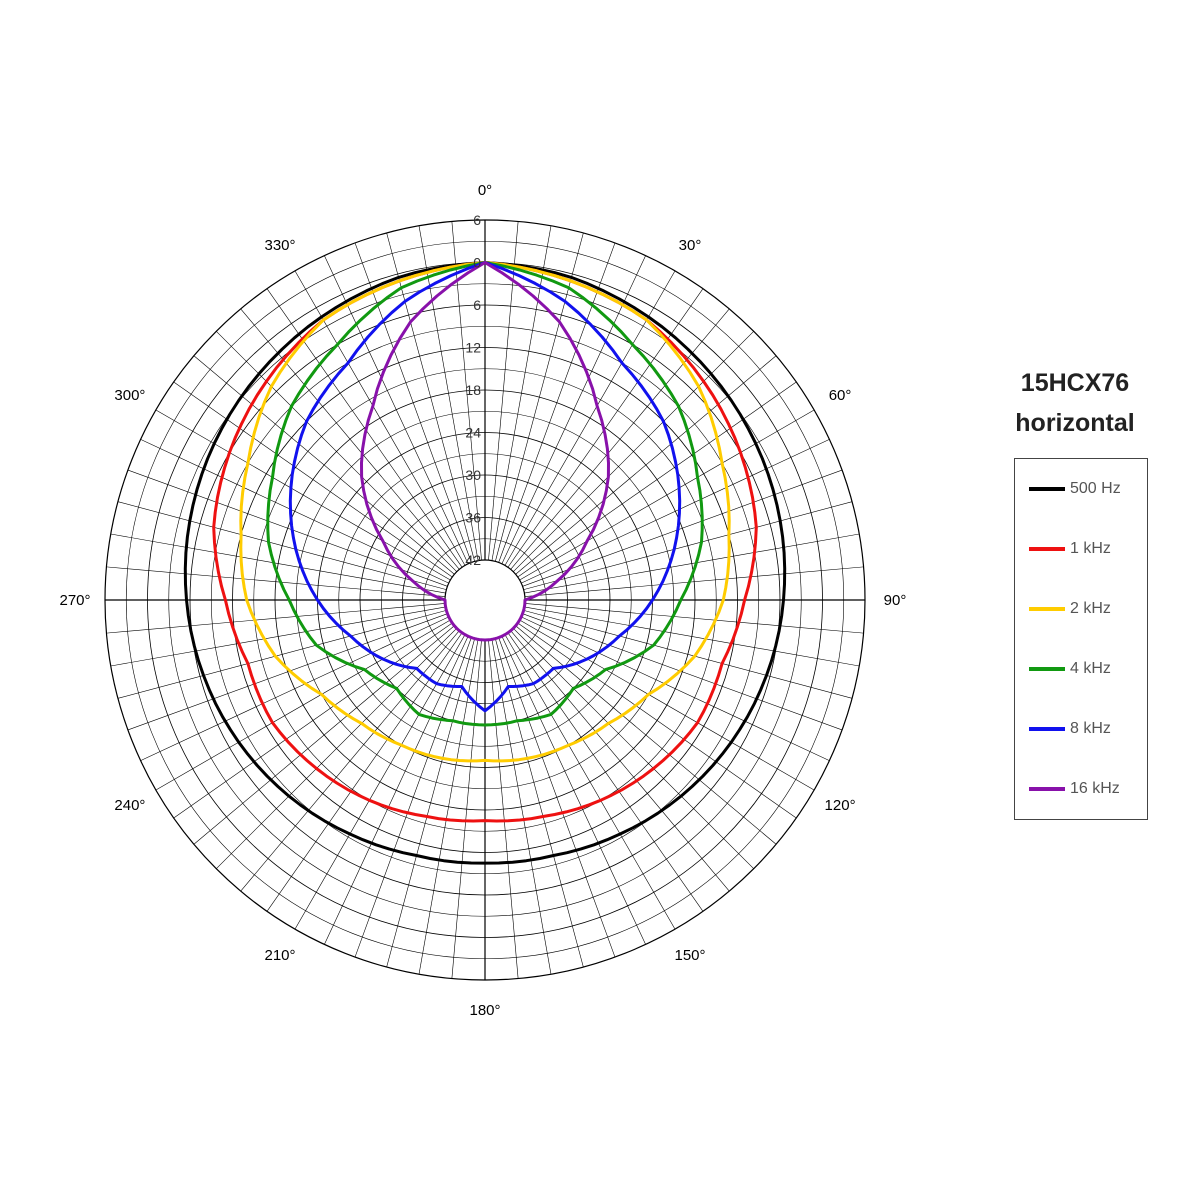  I want to click on angle-label: 90°, so click(895, 600).